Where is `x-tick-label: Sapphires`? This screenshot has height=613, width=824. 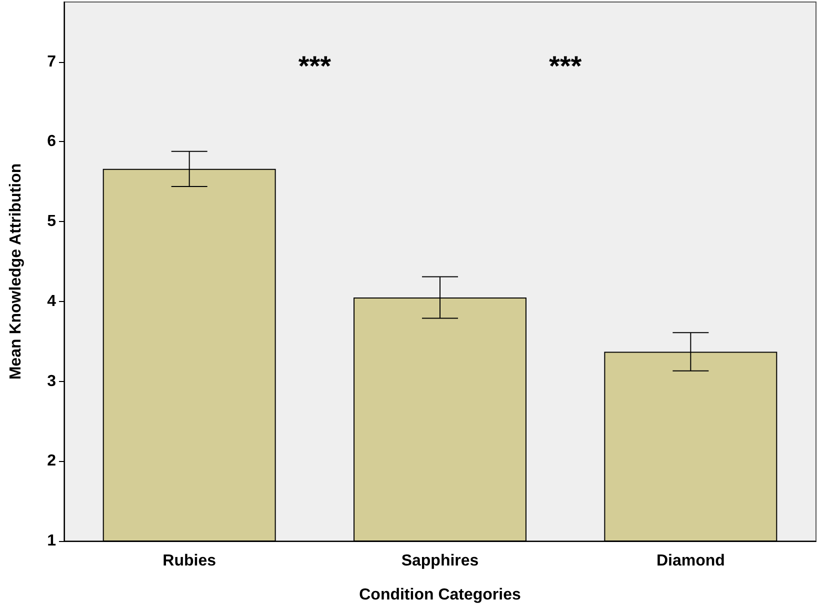
x-tick-label: Sapphires is located at coordinates (440, 561).